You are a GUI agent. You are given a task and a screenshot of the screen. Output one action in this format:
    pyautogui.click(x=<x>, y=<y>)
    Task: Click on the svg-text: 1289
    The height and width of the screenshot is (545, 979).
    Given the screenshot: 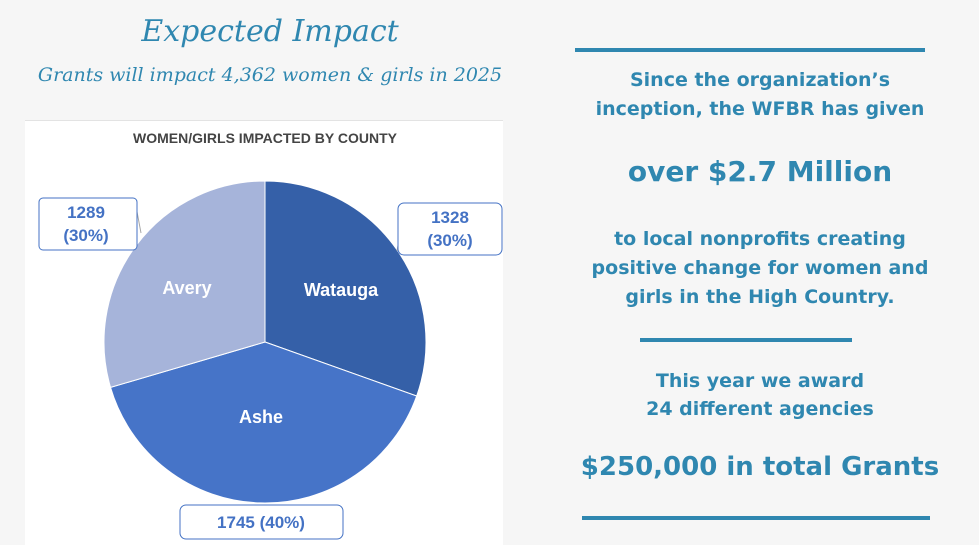 What is the action you would take?
    pyautogui.click(x=86, y=212)
    